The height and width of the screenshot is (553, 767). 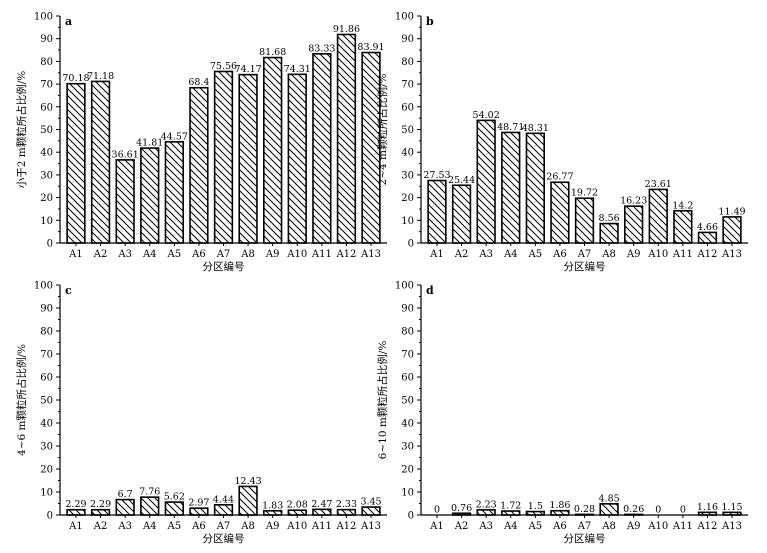 What do you see at coordinates (174, 136) in the screenshot?
I see `data-label: 44.57` at bounding box center [174, 136].